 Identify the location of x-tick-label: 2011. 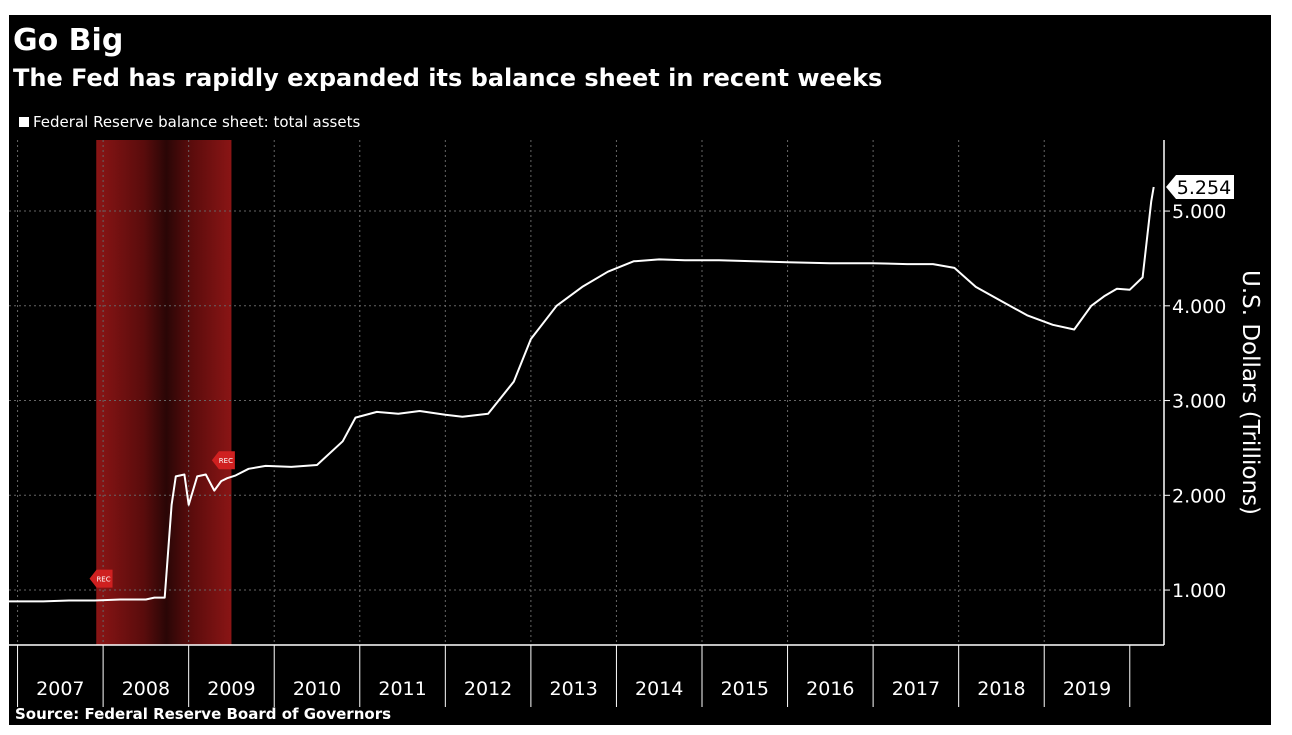
(402, 689).